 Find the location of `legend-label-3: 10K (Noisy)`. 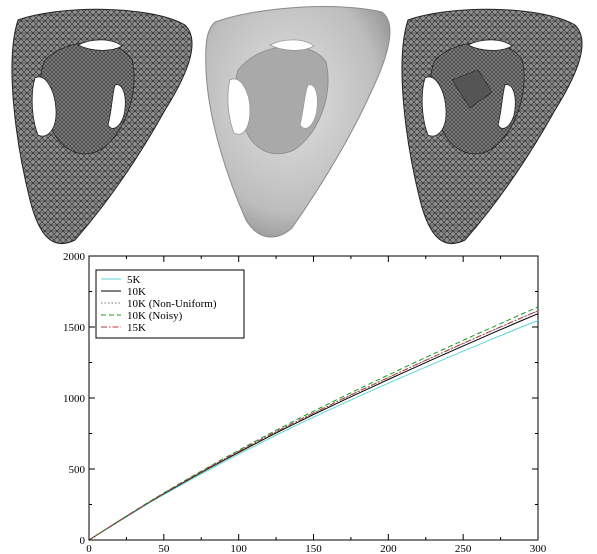

legend-label-3: 10K (Noisy) is located at coordinates (155, 316).